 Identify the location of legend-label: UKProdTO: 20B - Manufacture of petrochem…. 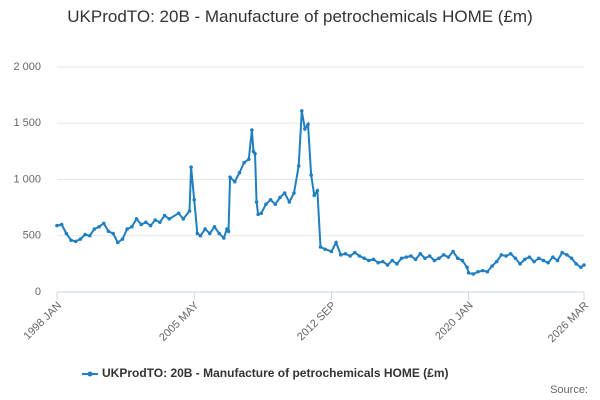
(275, 373).